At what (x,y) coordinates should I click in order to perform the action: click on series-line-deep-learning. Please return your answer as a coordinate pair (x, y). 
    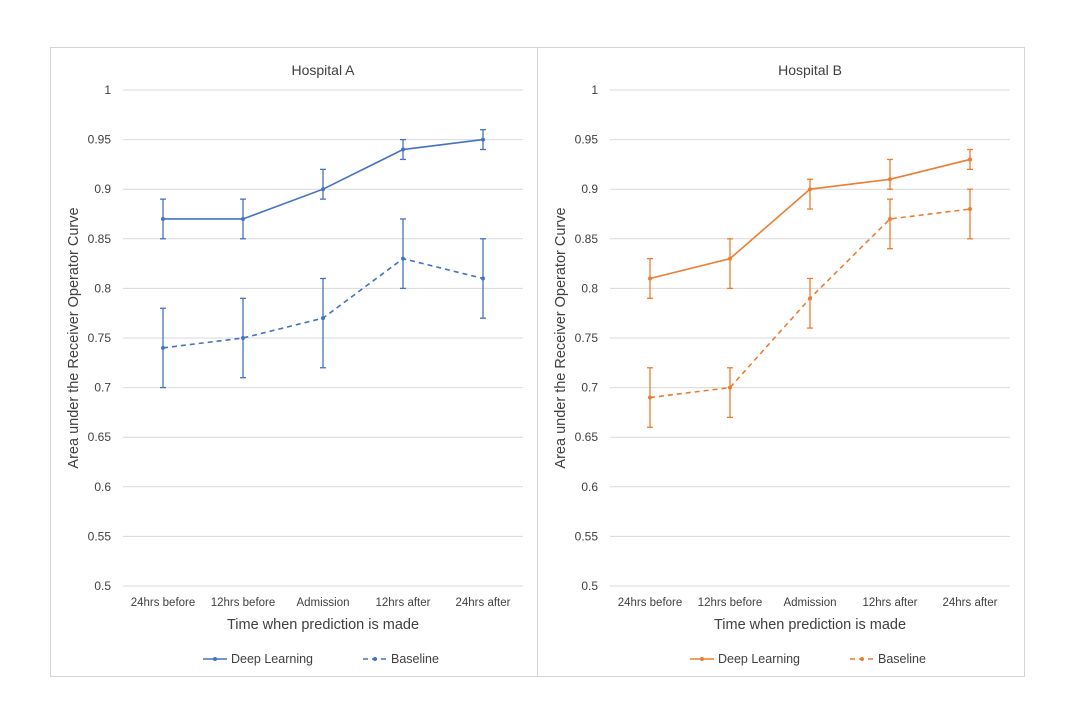
    Looking at the image, I should click on (810, 219).